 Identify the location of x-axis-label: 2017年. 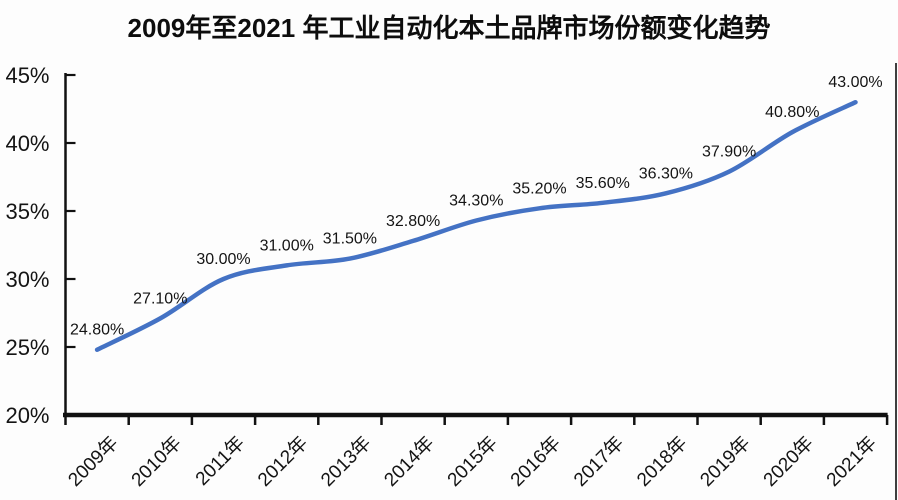
(598, 461).